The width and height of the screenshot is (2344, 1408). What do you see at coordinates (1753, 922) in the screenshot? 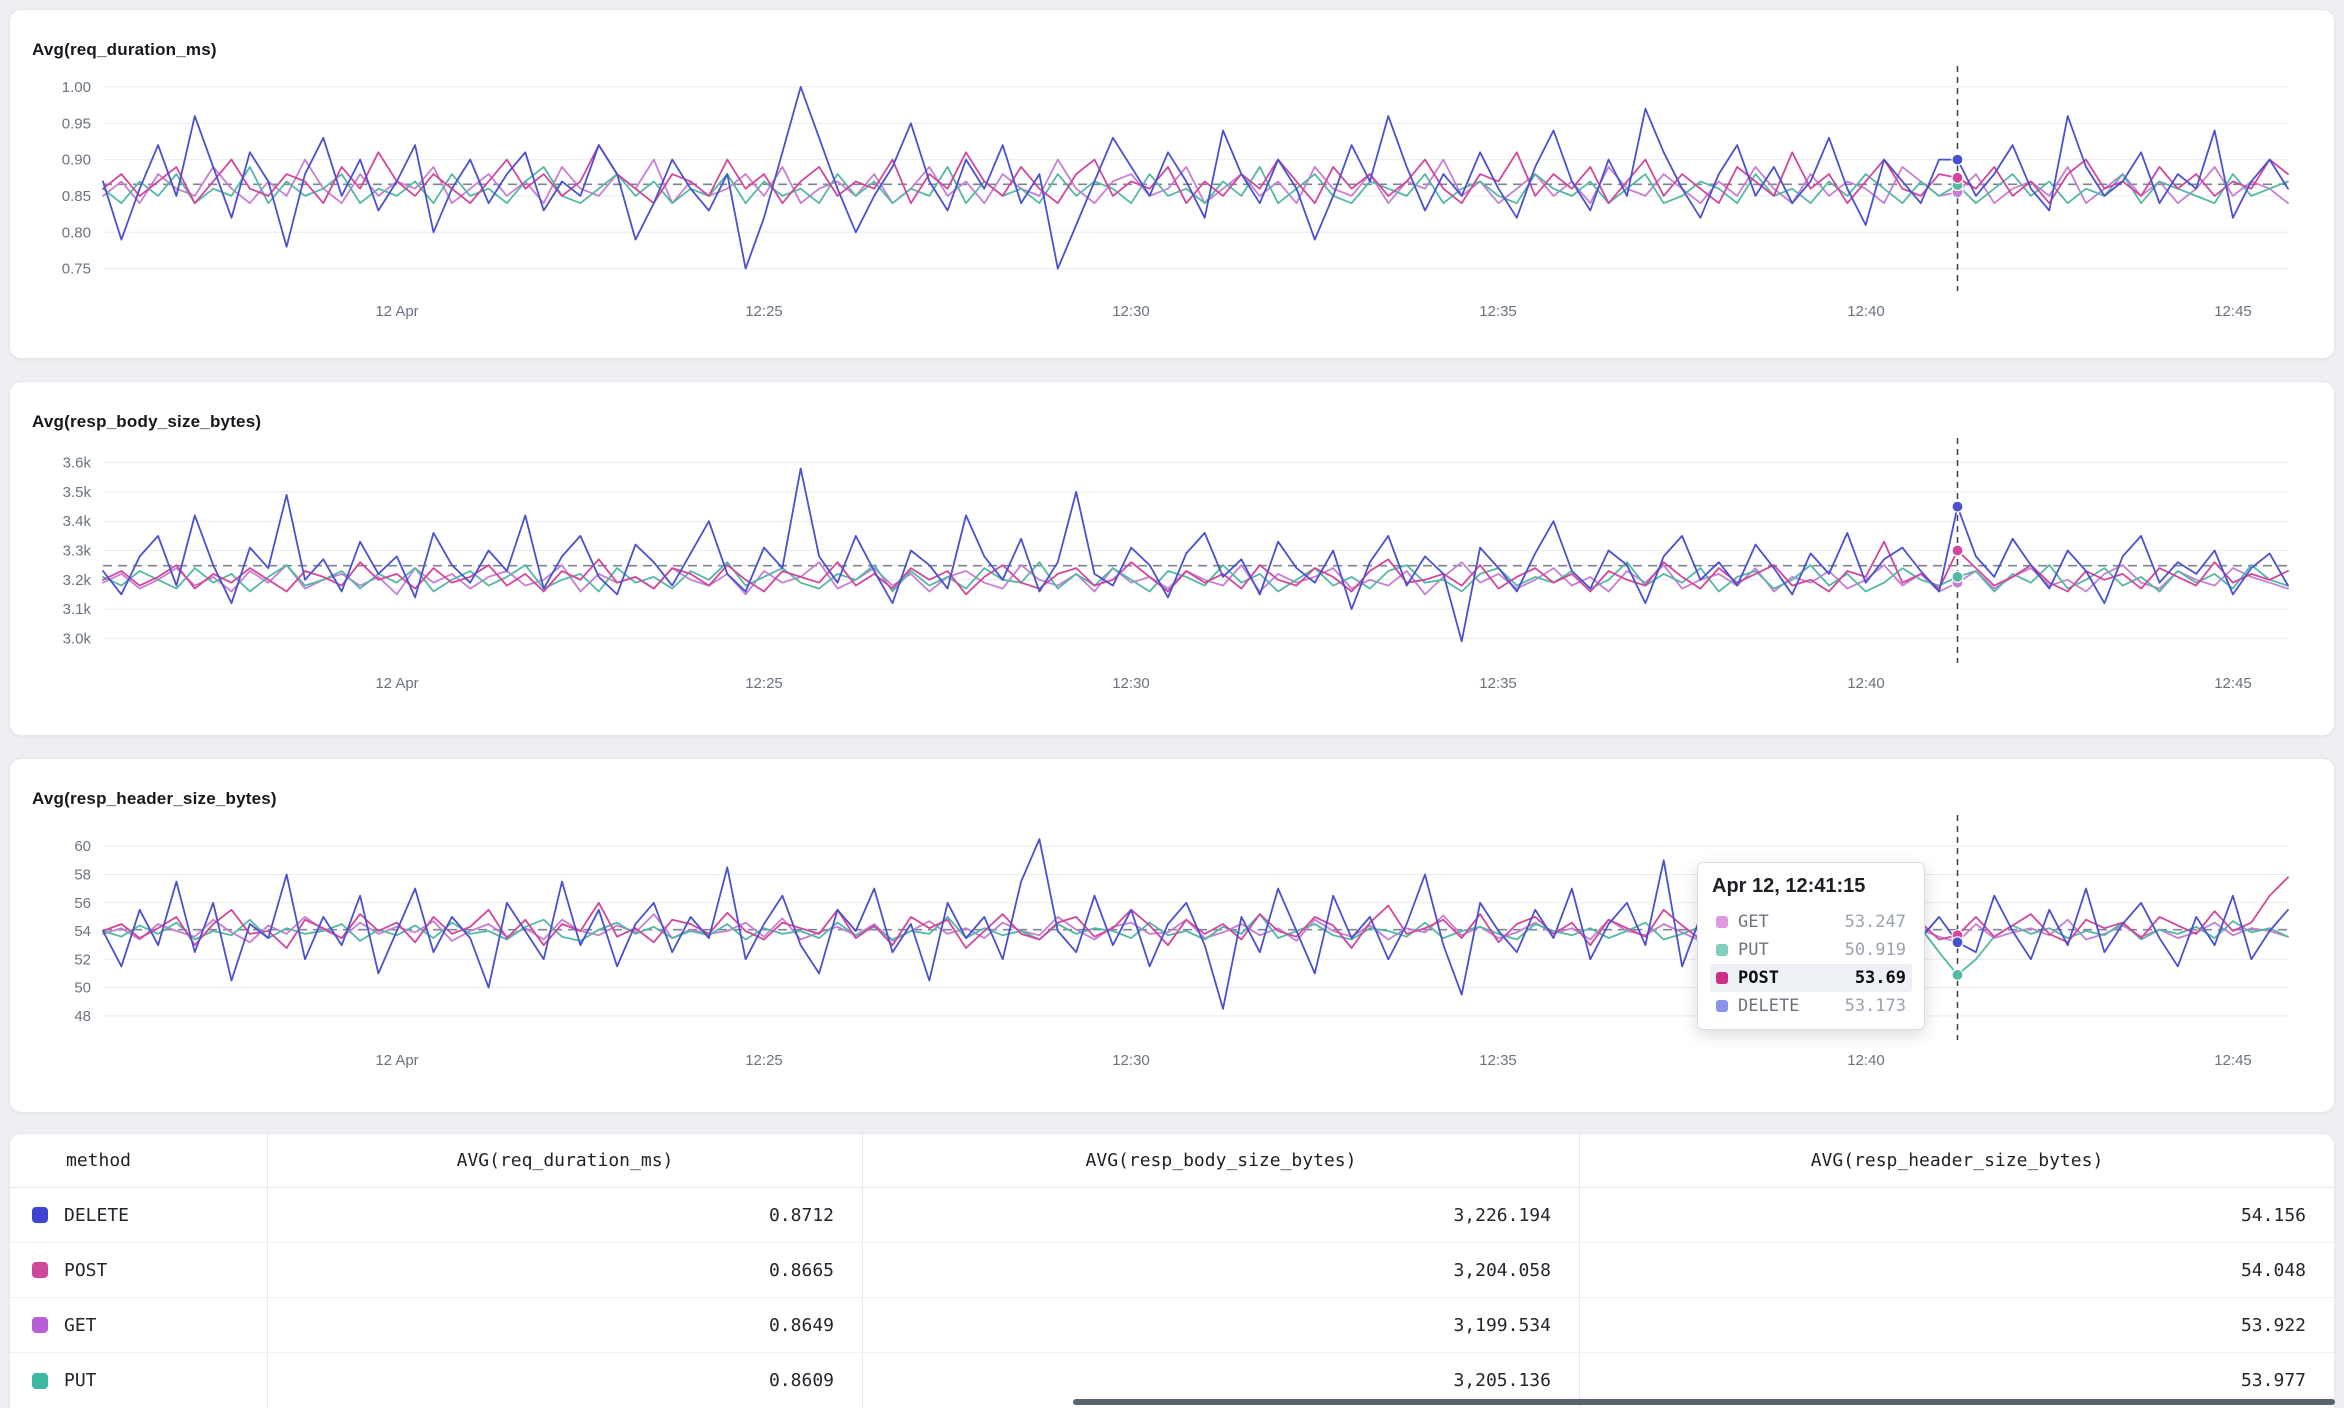
I see `tooltip-series-label: GET` at bounding box center [1753, 922].